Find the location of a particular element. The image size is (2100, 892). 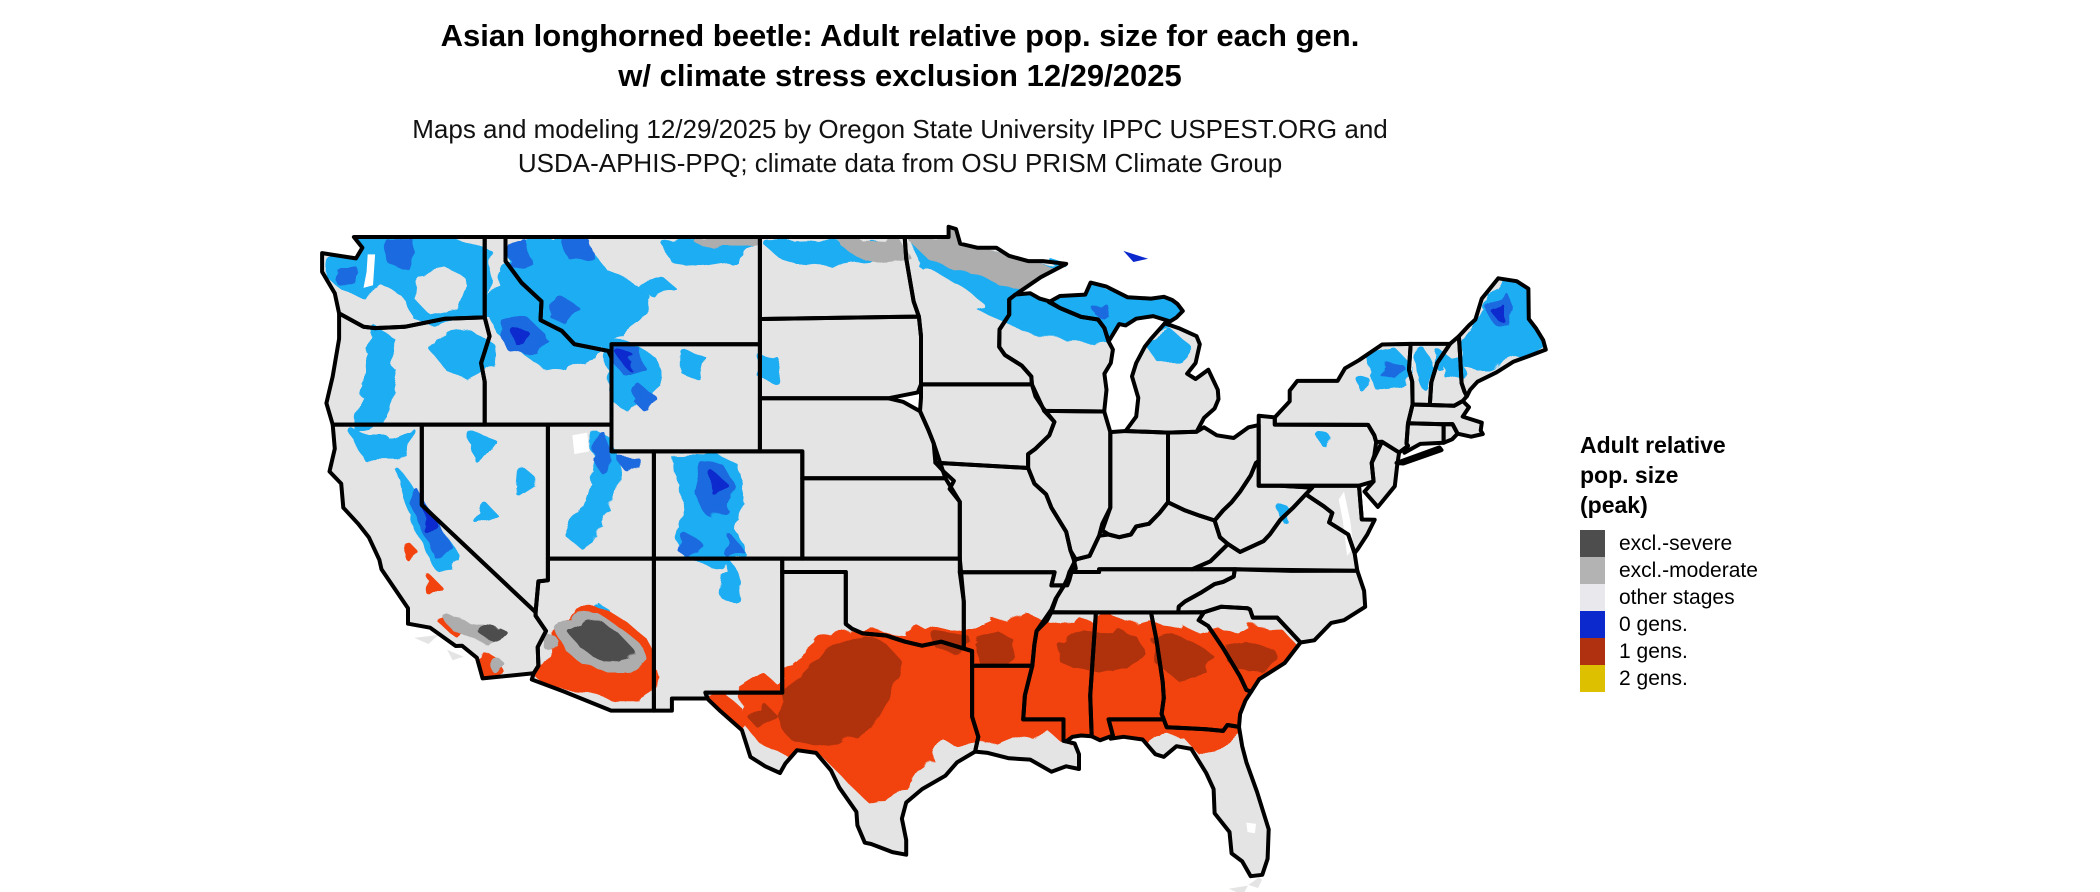

legend-row: 2 gens. is located at coordinates (1730, 678).